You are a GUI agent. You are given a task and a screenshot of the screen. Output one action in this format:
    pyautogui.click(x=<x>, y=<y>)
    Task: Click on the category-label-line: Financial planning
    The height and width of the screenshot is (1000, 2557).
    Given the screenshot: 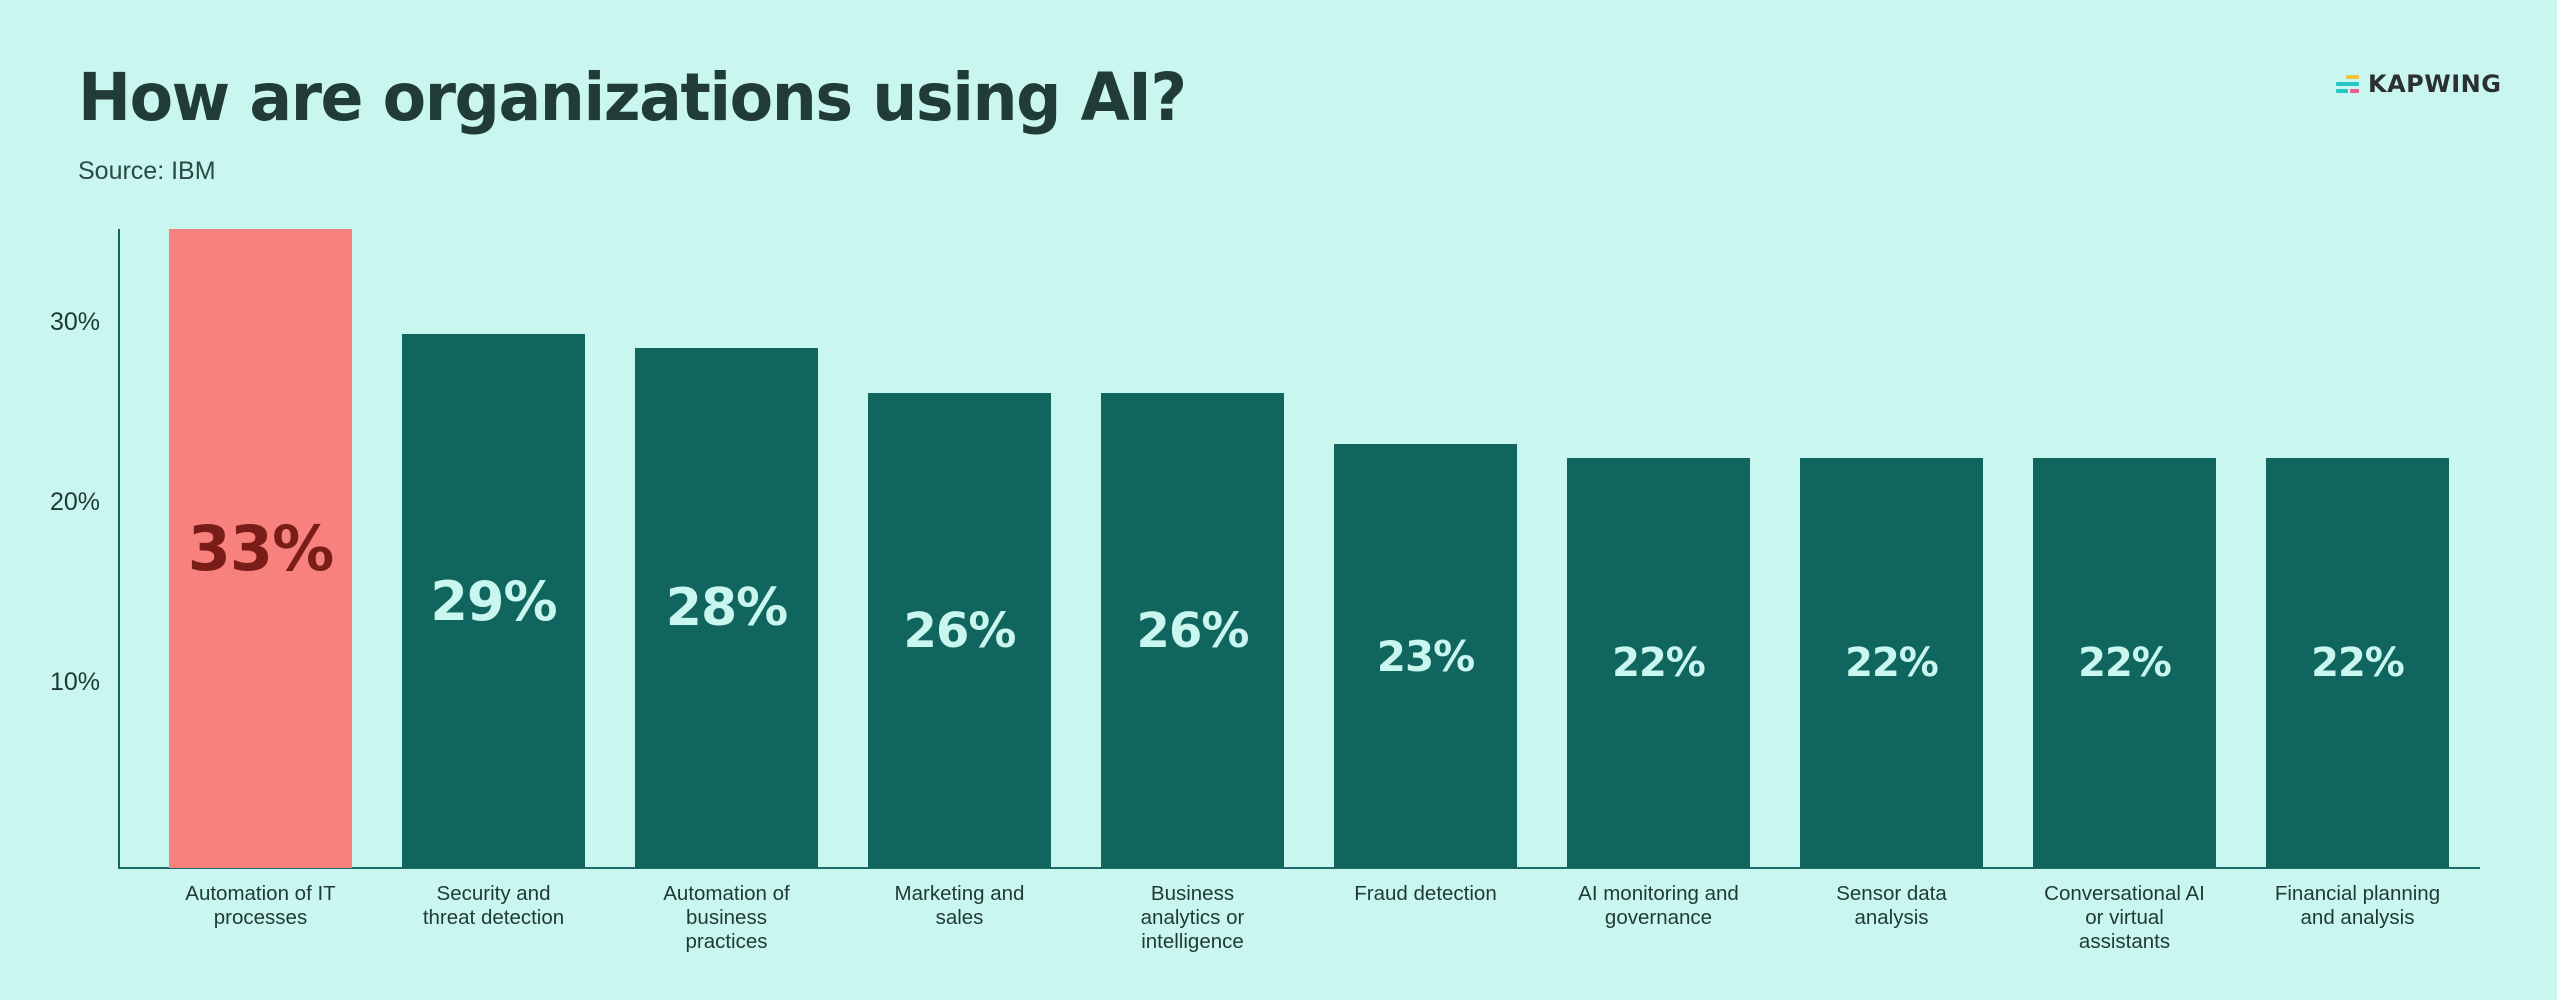 What is the action you would take?
    pyautogui.click(x=2357, y=893)
    